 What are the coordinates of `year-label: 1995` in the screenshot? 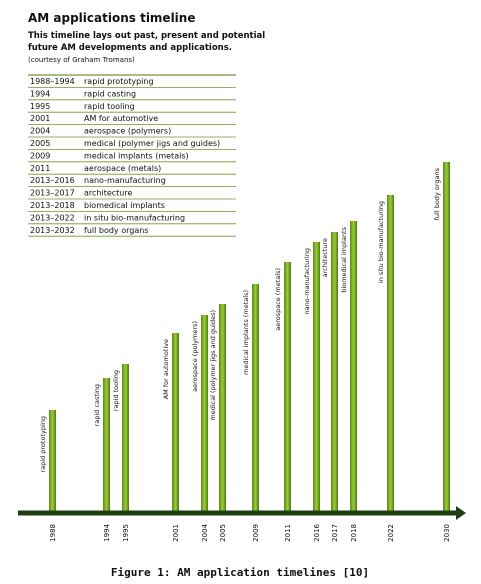 It's located at (126, 533).